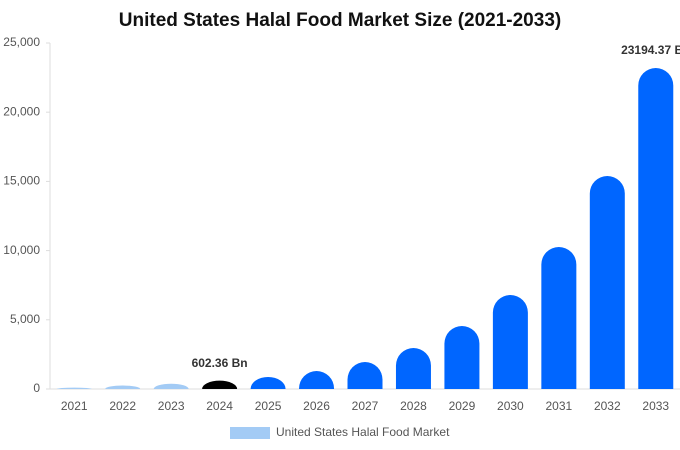 The width and height of the screenshot is (680, 450). Describe the element at coordinates (21, 111) in the screenshot. I see `y-tick-label: 20,000` at that location.